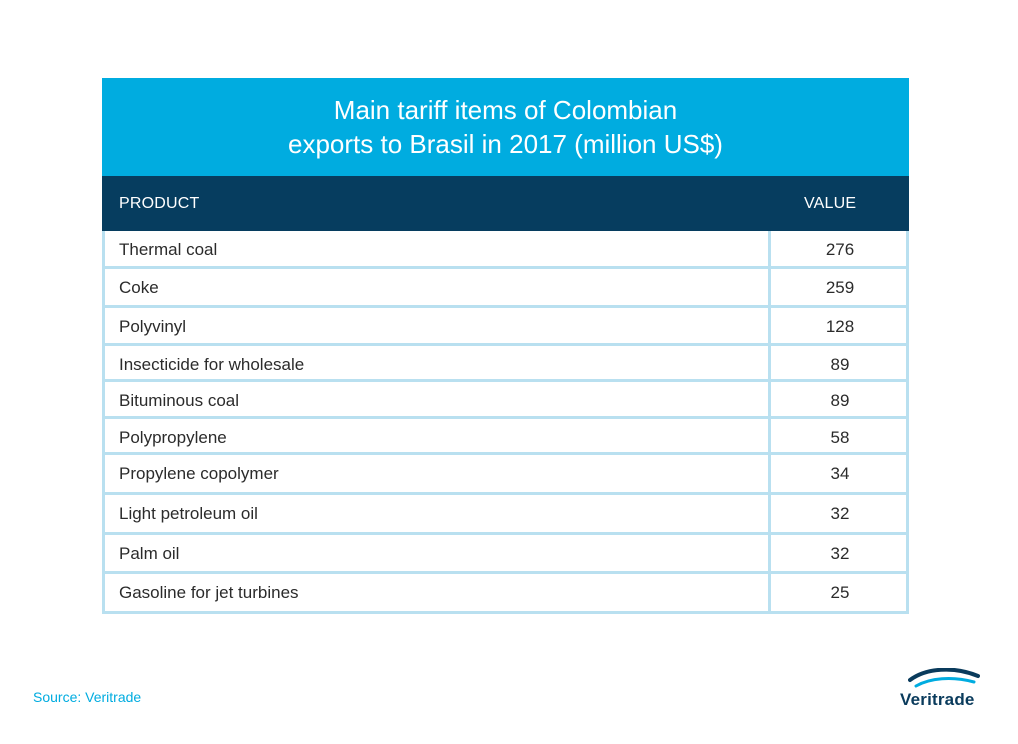  What do you see at coordinates (505, 144) in the screenshot?
I see `title-line-2: exports to Brasil in 2017 (million US$)` at bounding box center [505, 144].